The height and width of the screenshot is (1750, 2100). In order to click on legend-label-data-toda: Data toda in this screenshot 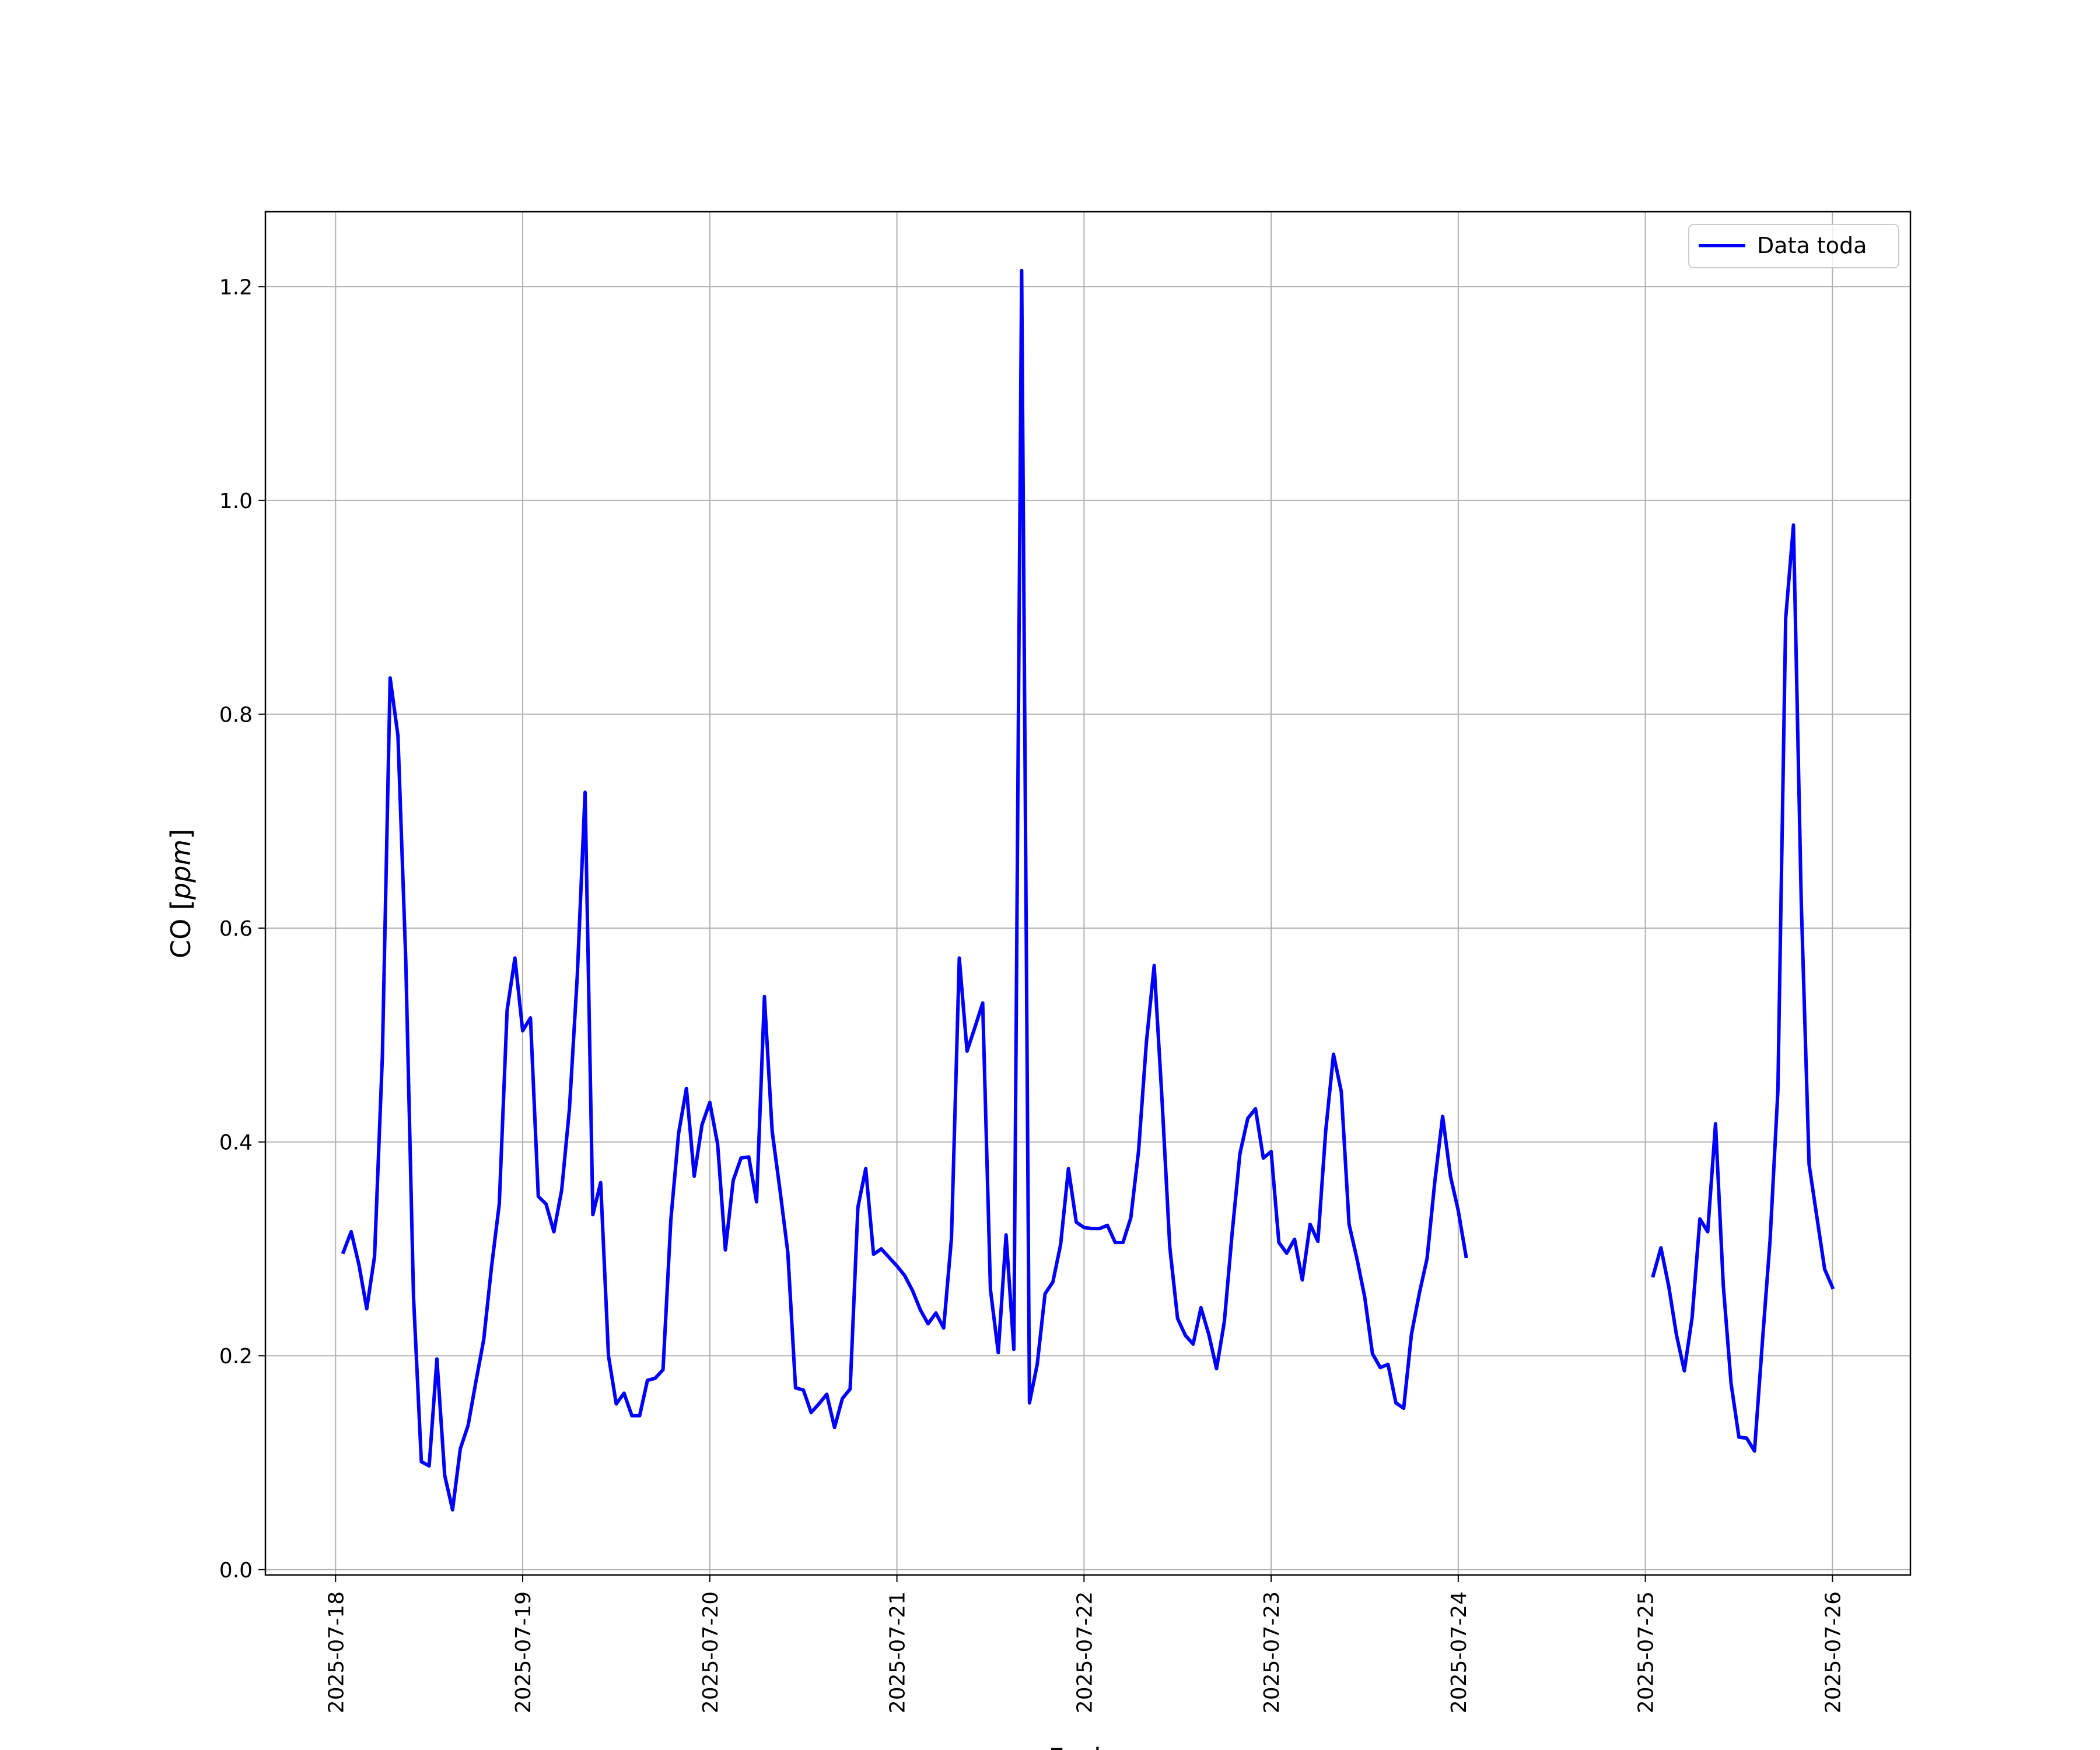, I will do `click(1812, 245)`.